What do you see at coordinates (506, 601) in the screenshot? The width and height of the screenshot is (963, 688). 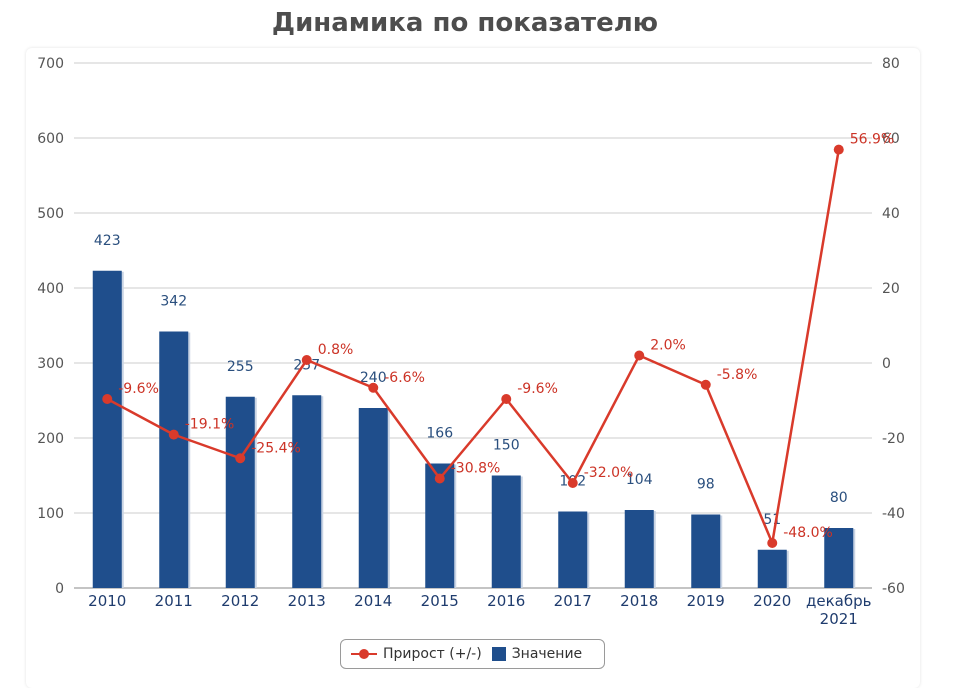 I see `x-tick-label: 2016` at bounding box center [506, 601].